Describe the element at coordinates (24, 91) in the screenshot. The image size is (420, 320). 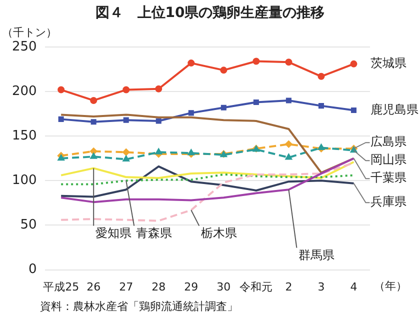
I see `y-tick-label: 200` at that location.